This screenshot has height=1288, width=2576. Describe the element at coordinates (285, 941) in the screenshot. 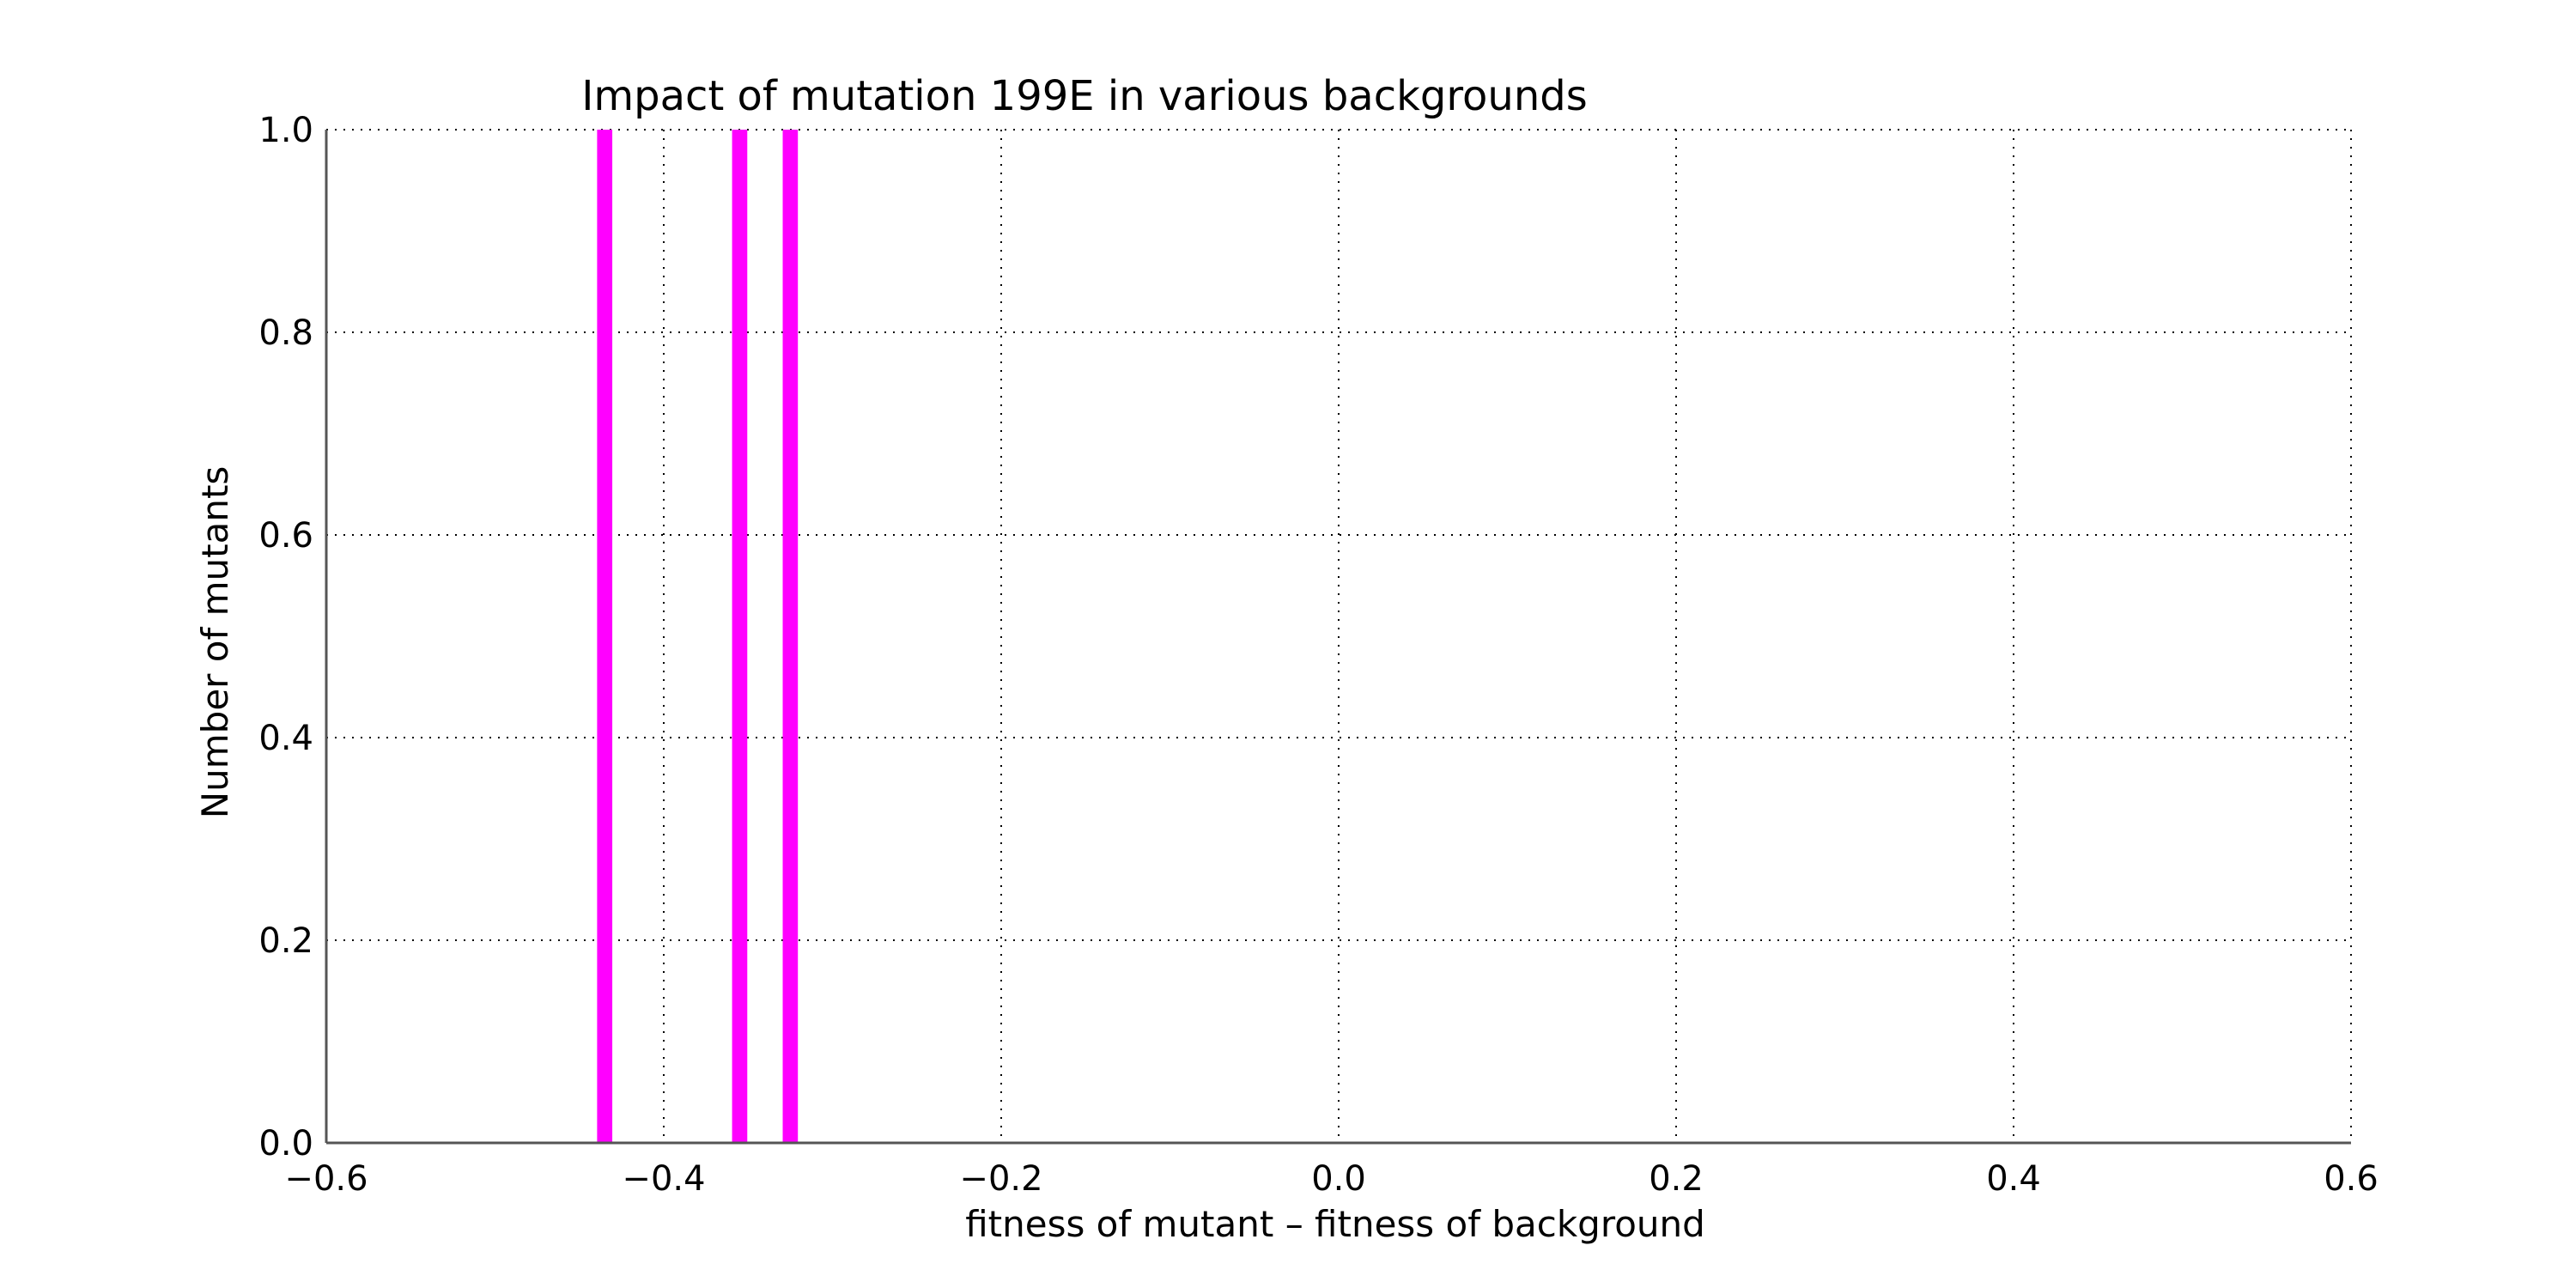

I see `y-tick-label: 0.2` at that location.